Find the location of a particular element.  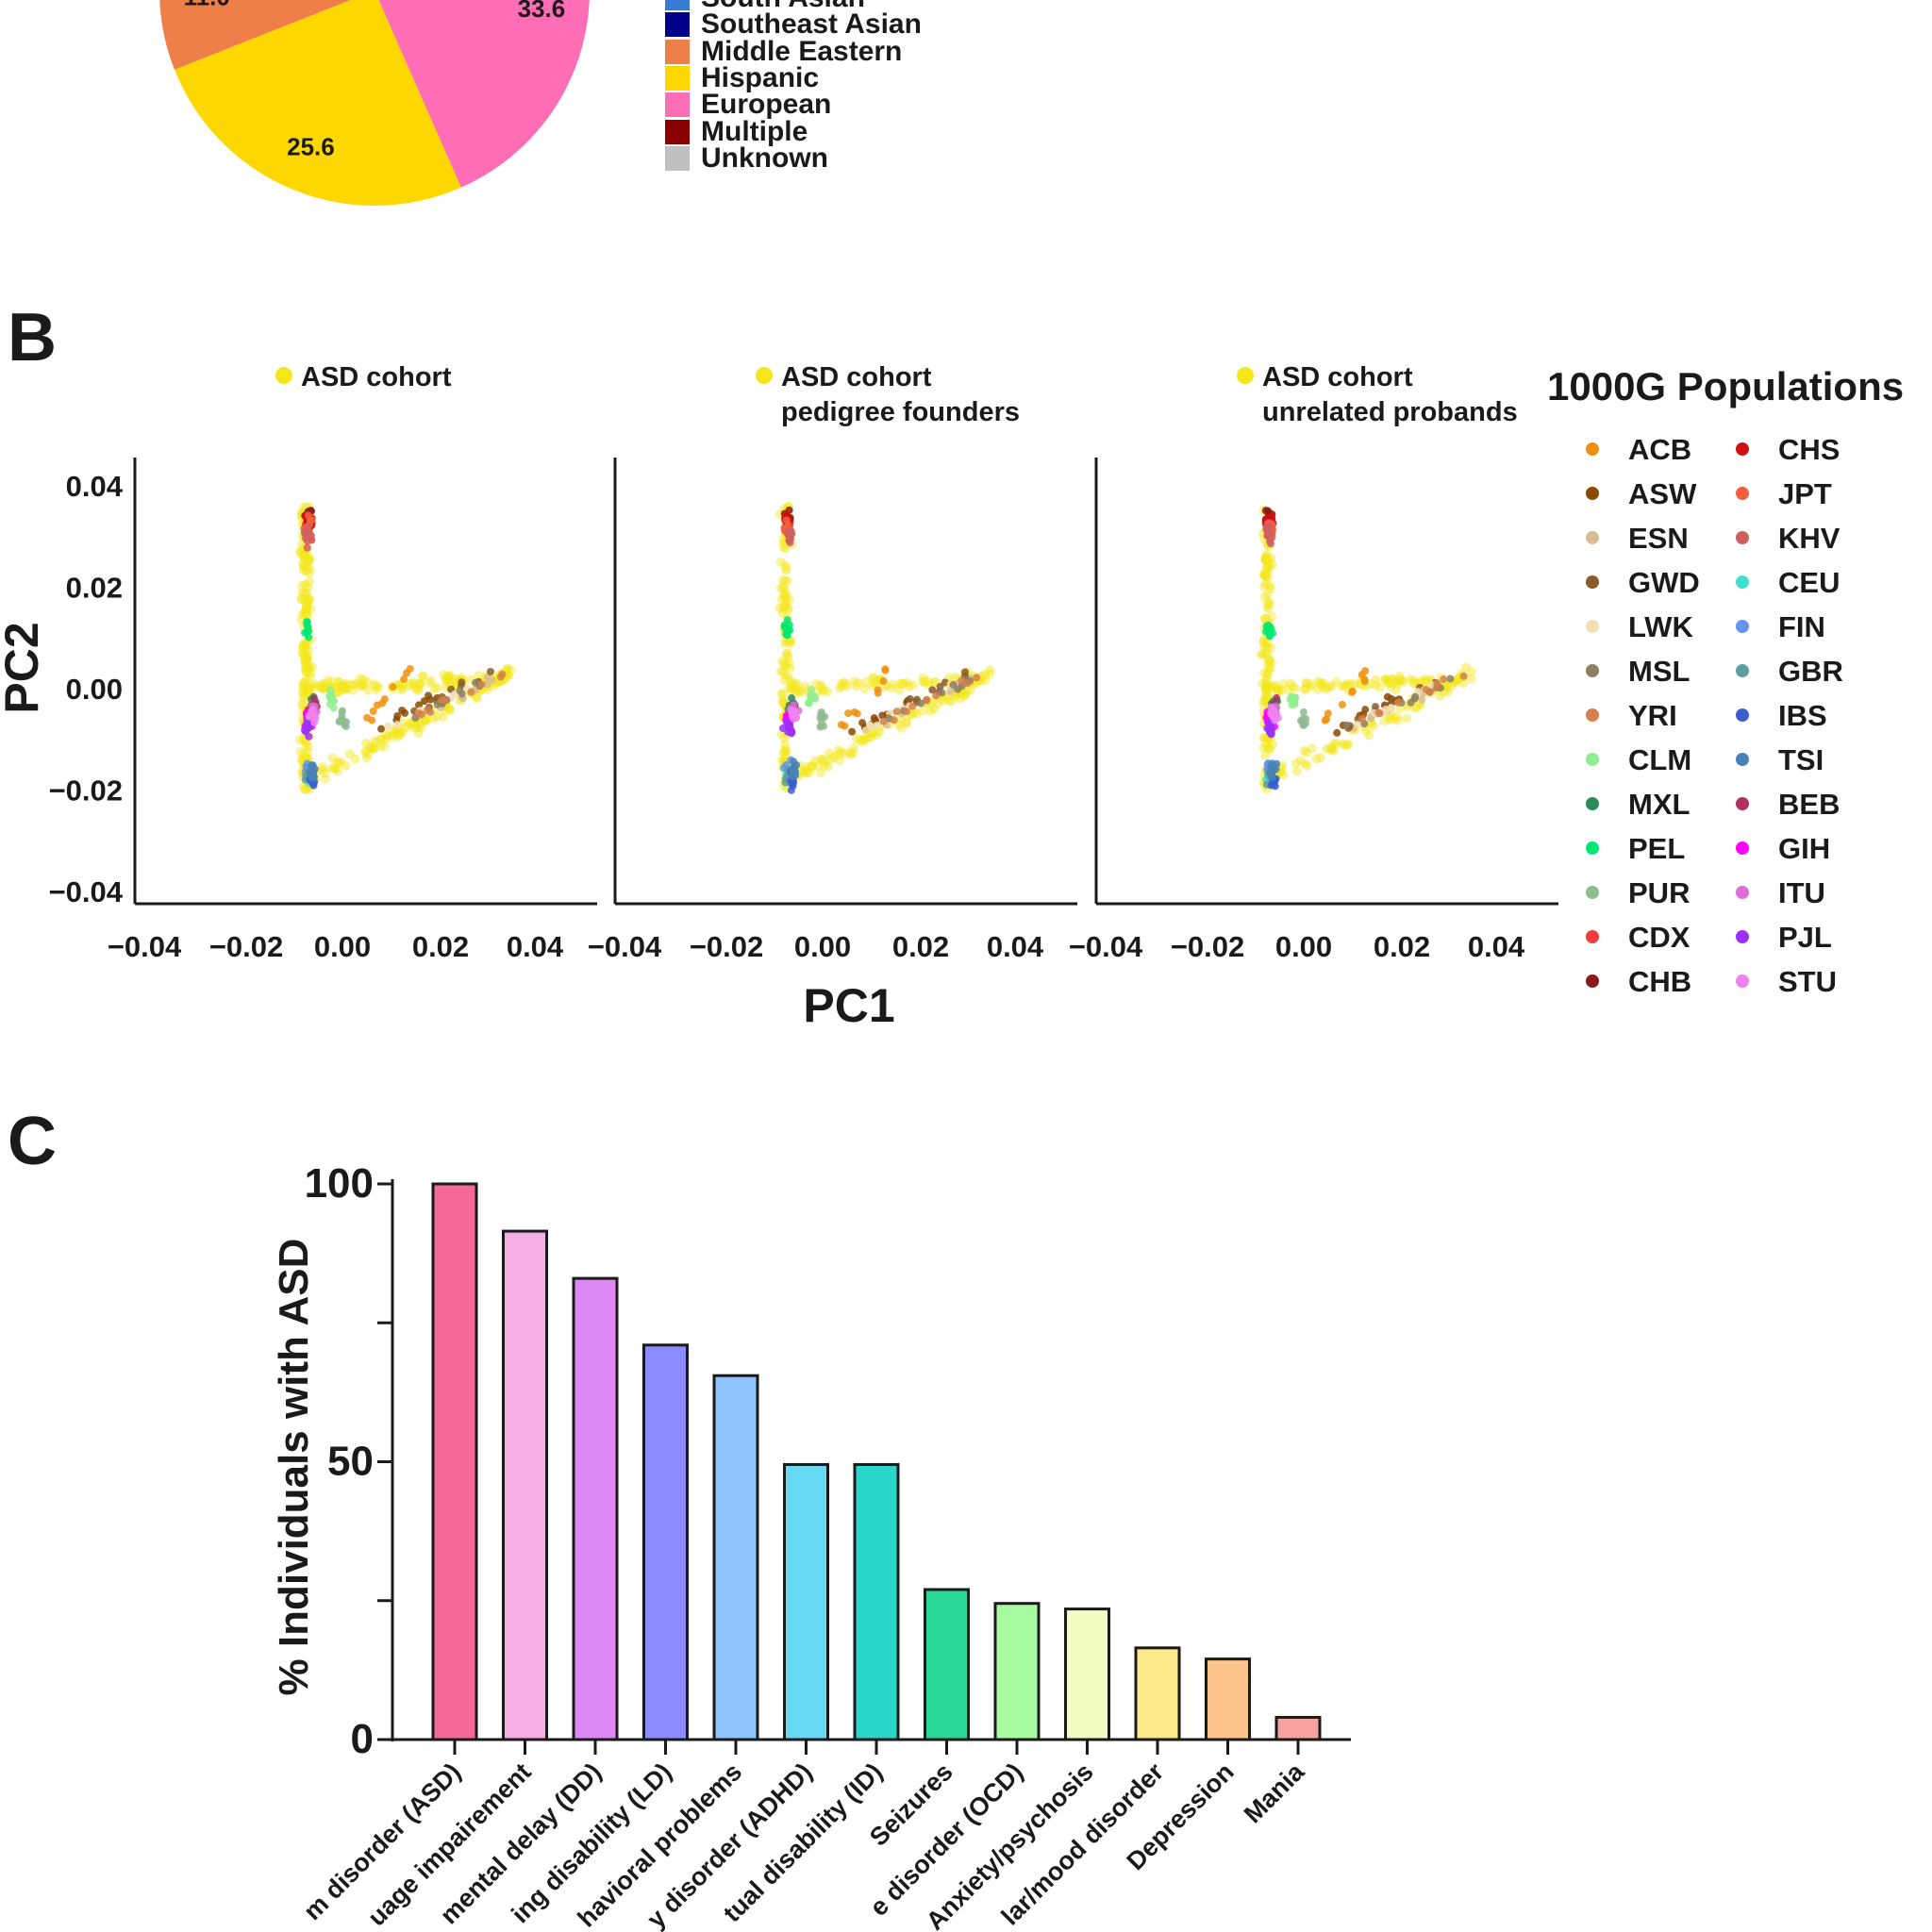

population-legend-label: PUR is located at coordinates (1659, 893).